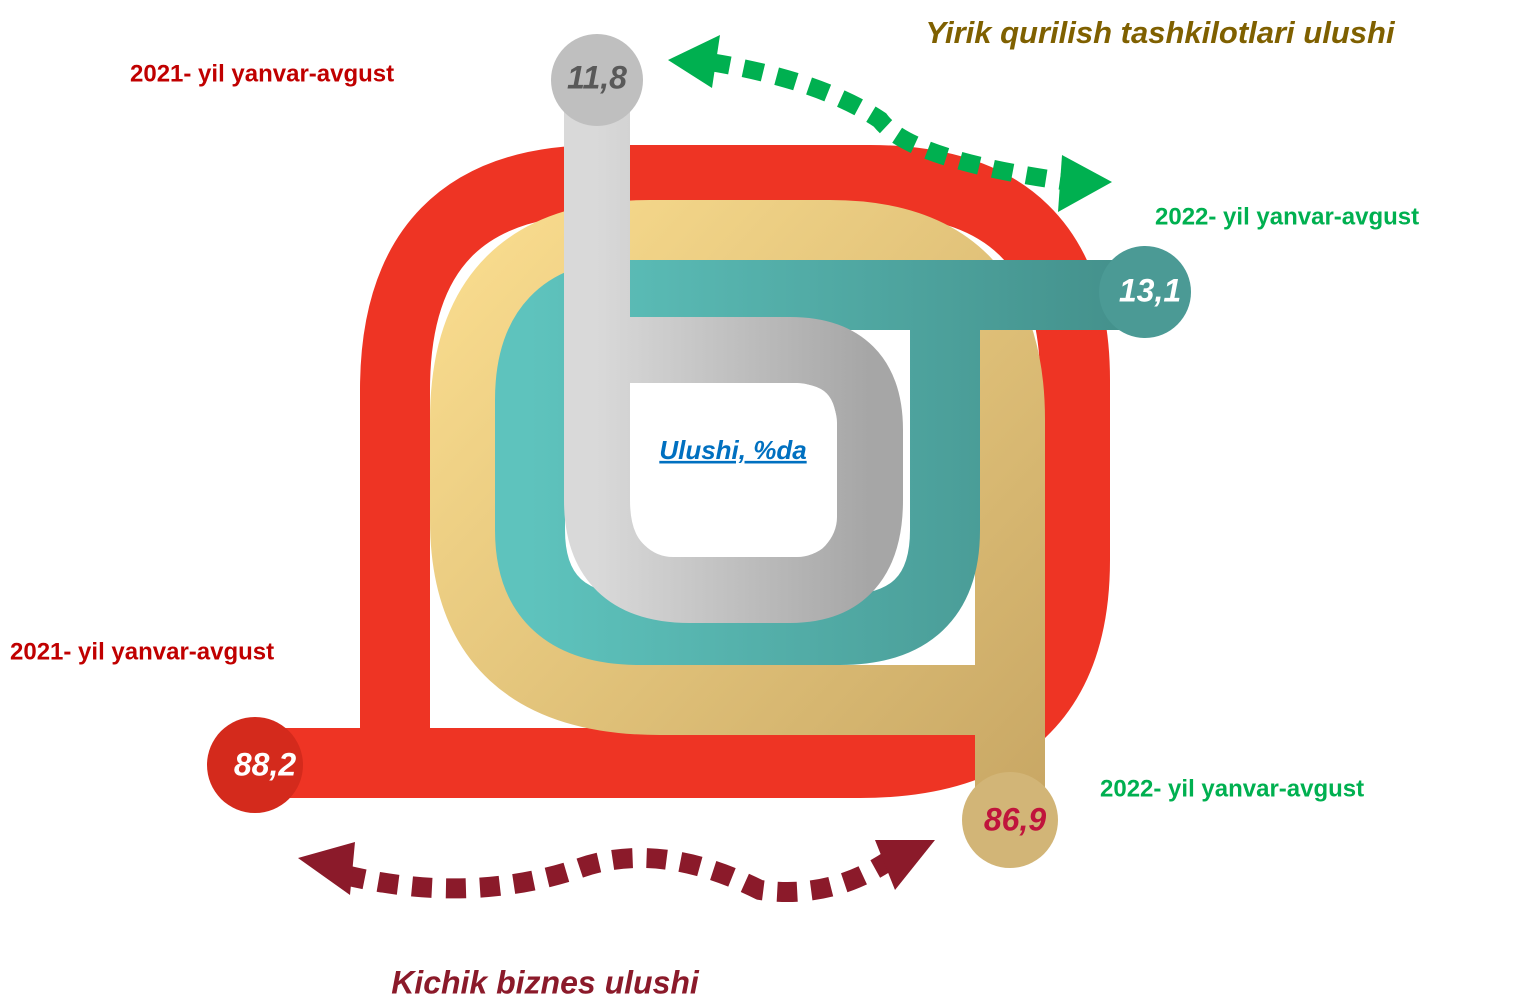 The width and height of the screenshot is (1513, 1005). What do you see at coordinates (1015, 819) in the screenshot?
I see `value: 86,9` at bounding box center [1015, 819].